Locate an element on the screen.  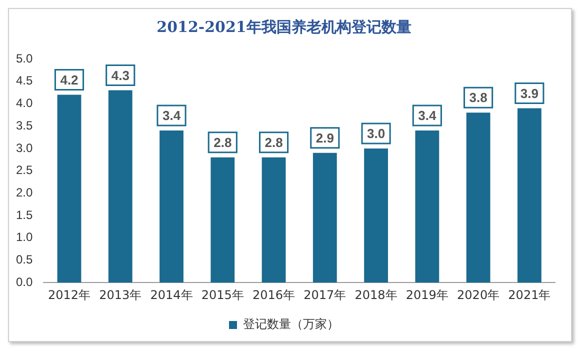
text: 3.8 is located at coordinates (478, 98).